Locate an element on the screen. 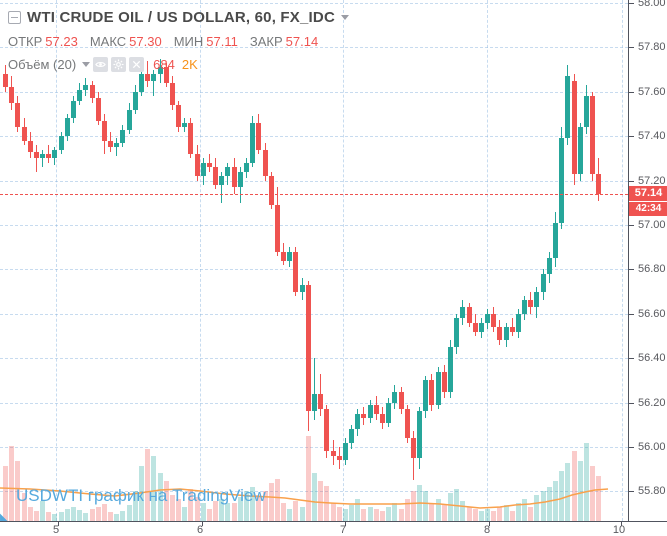  price-tick-label: 56.80 is located at coordinates (652, 269).